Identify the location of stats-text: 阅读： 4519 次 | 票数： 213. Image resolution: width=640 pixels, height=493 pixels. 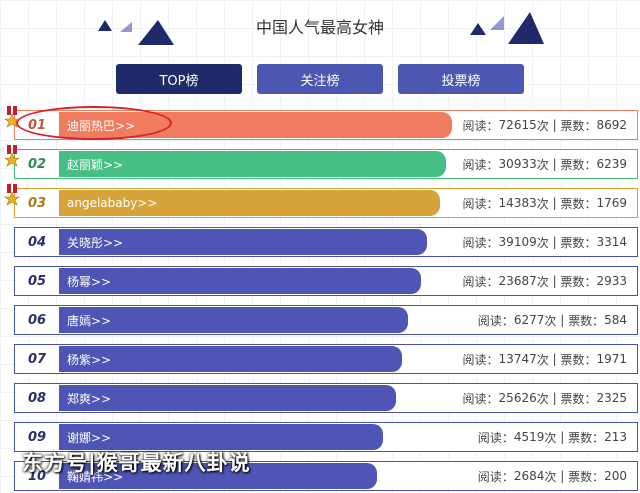
(552, 437).